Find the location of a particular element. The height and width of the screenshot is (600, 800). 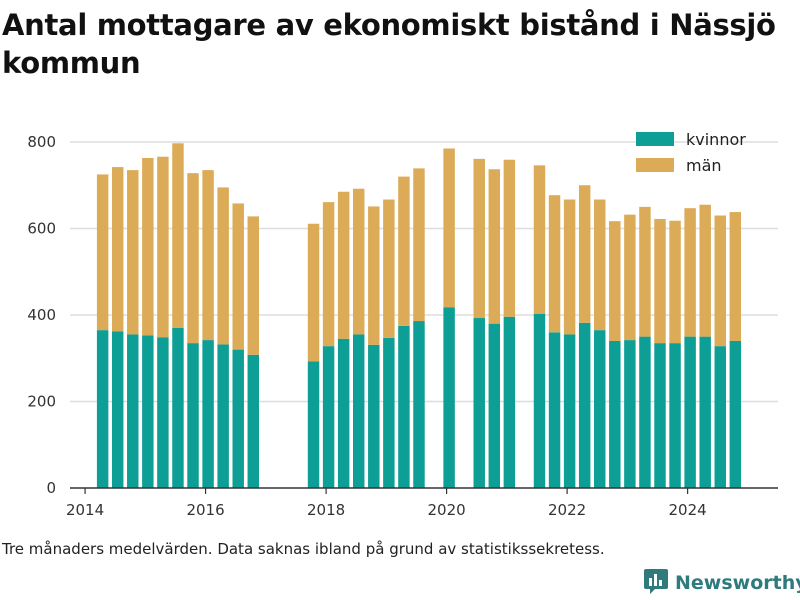

x-tick-label: 2016 is located at coordinates (205, 510).